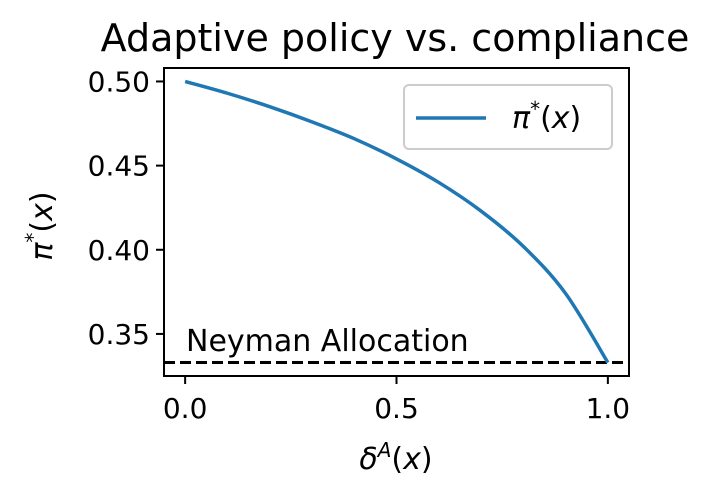 Image resolution: width=726 pixels, height=498 pixels. Describe the element at coordinates (396, 408) in the screenshot. I see `x-tick-label-1: 0.5` at that location.